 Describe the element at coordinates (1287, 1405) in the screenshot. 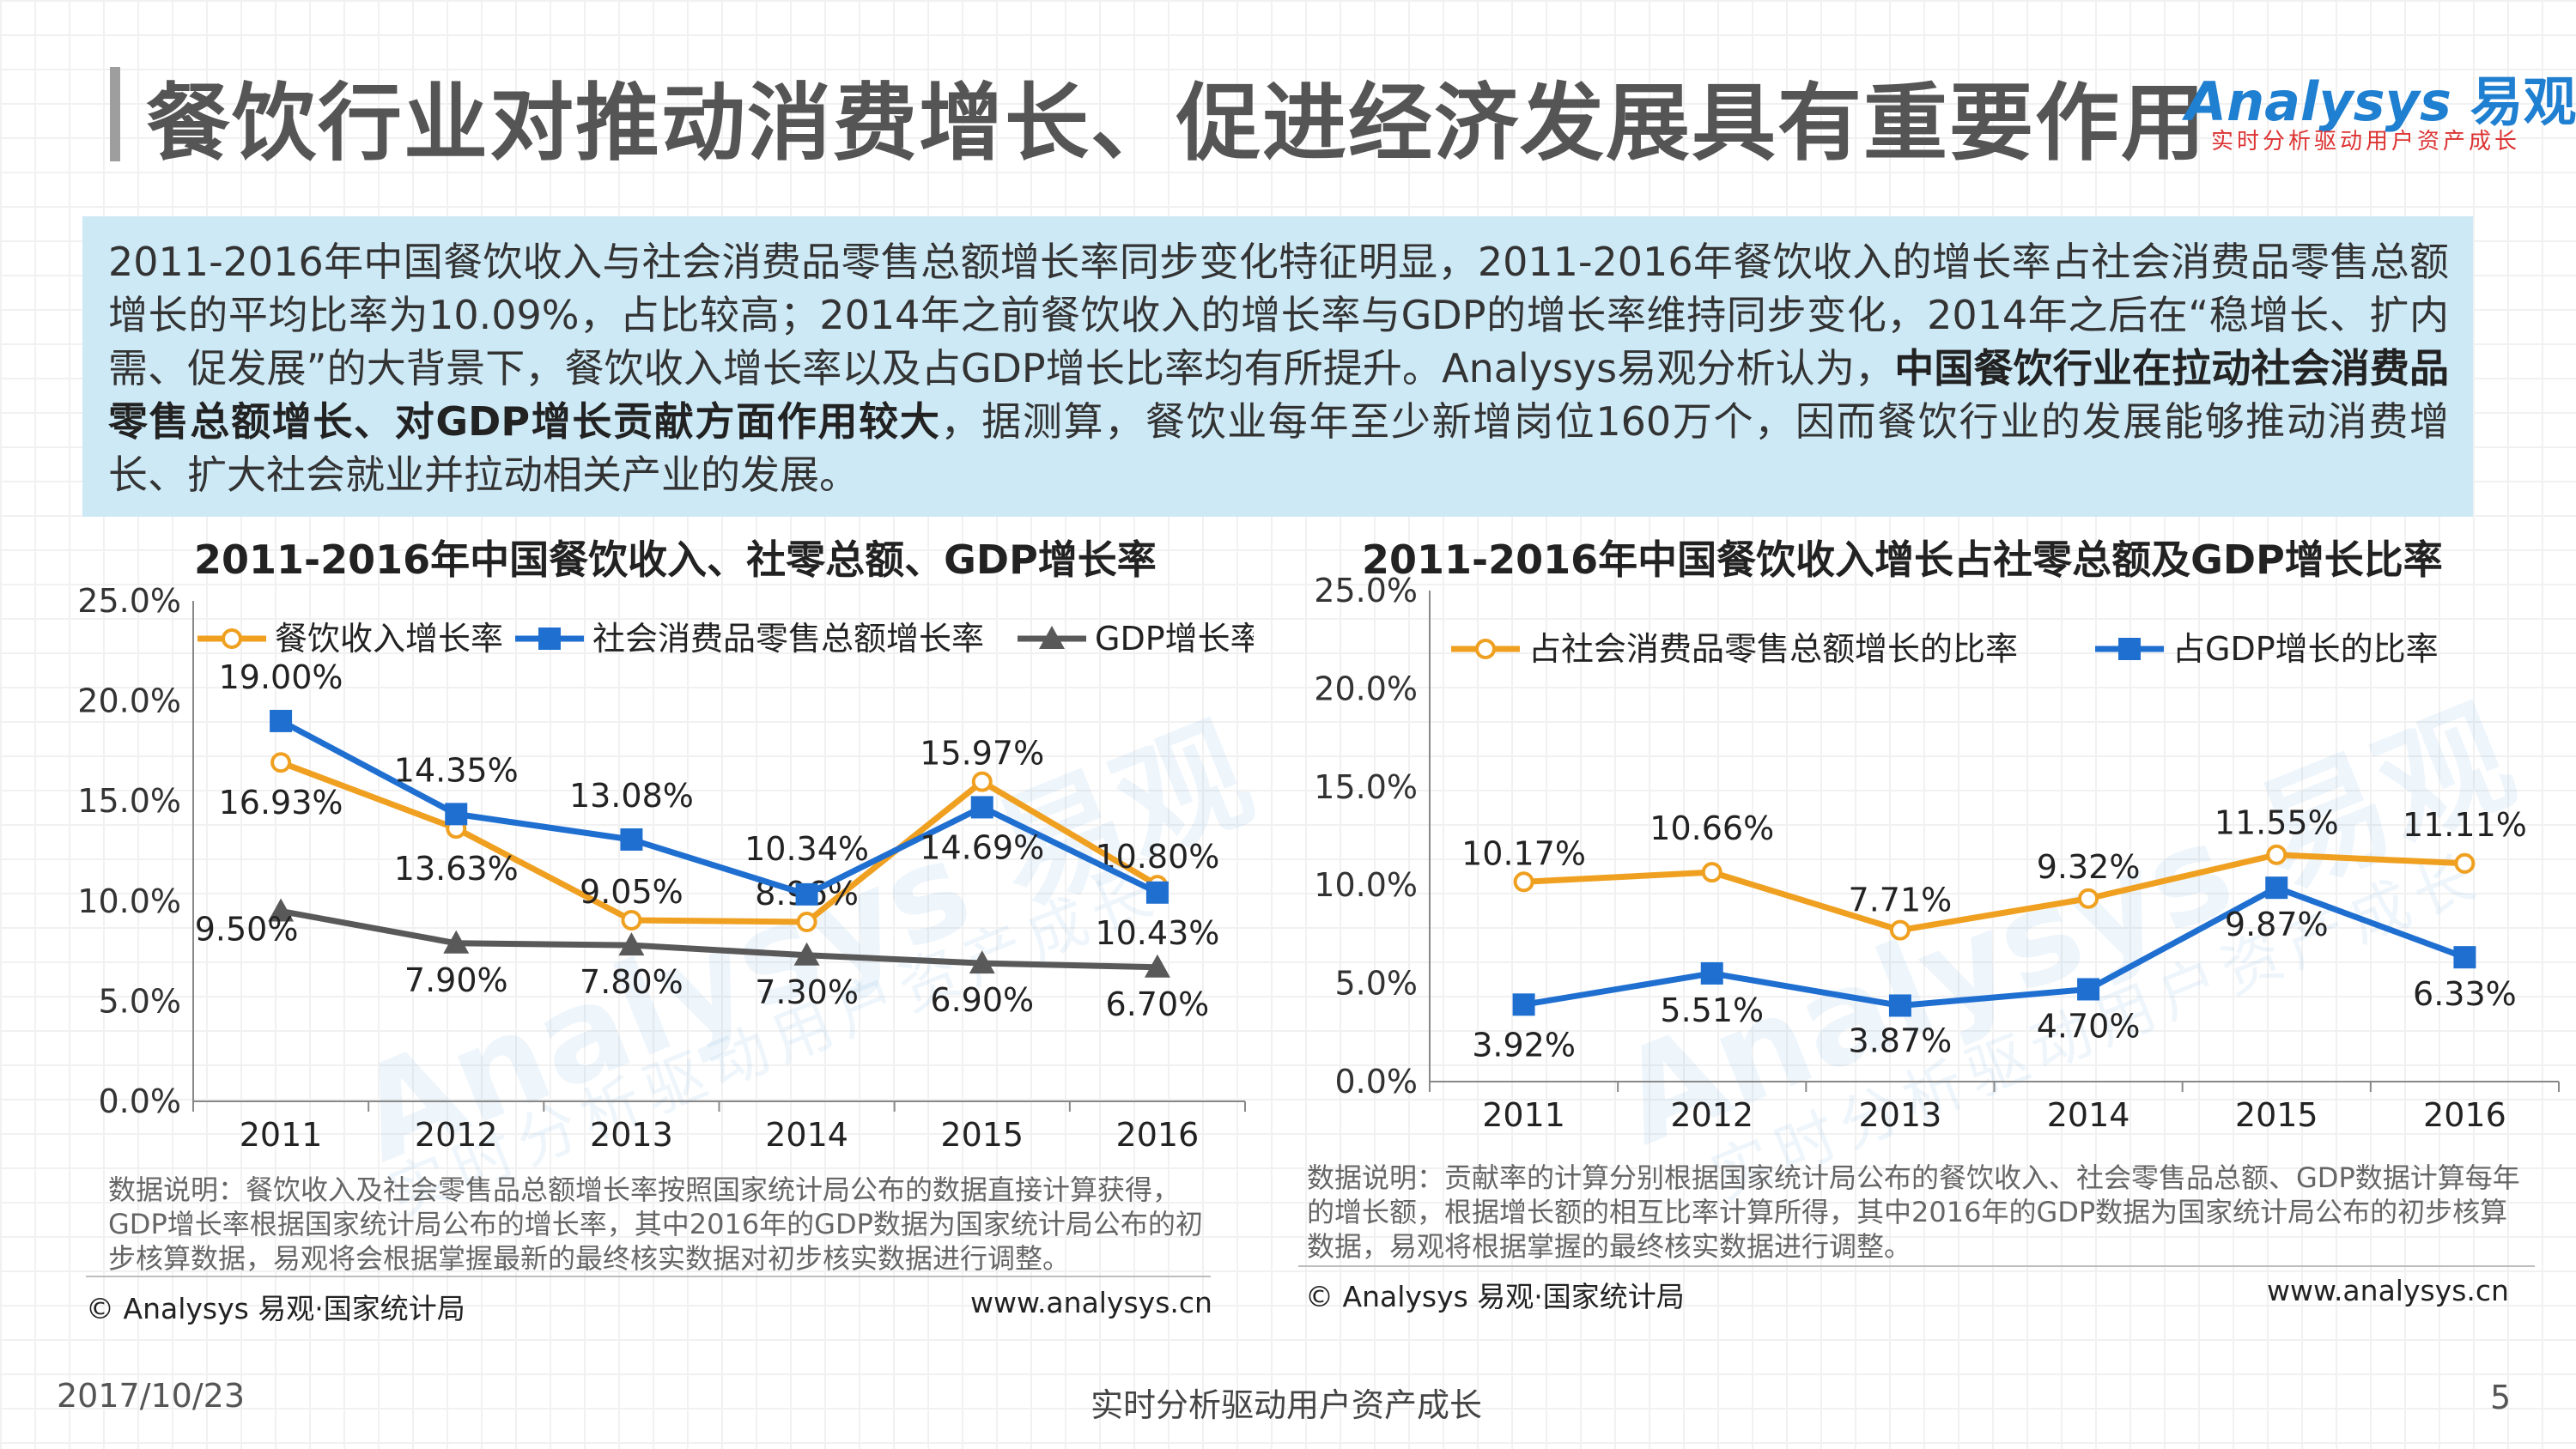

I see `footer-slogan: 实时分析驱动用户资产成长` at that location.